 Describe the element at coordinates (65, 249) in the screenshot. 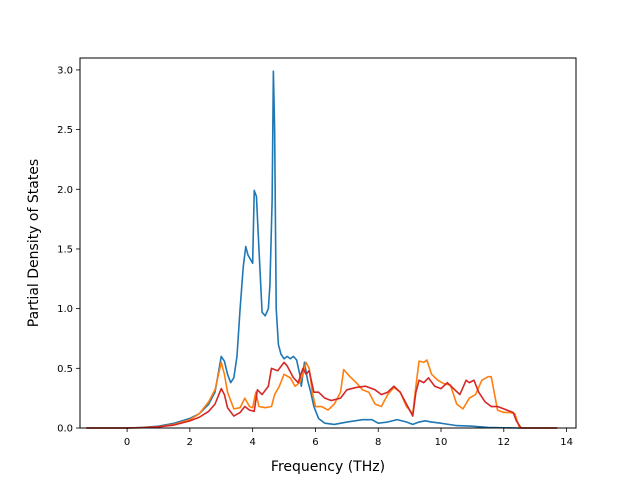

I see `y-tick-label: 1.5` at that location.